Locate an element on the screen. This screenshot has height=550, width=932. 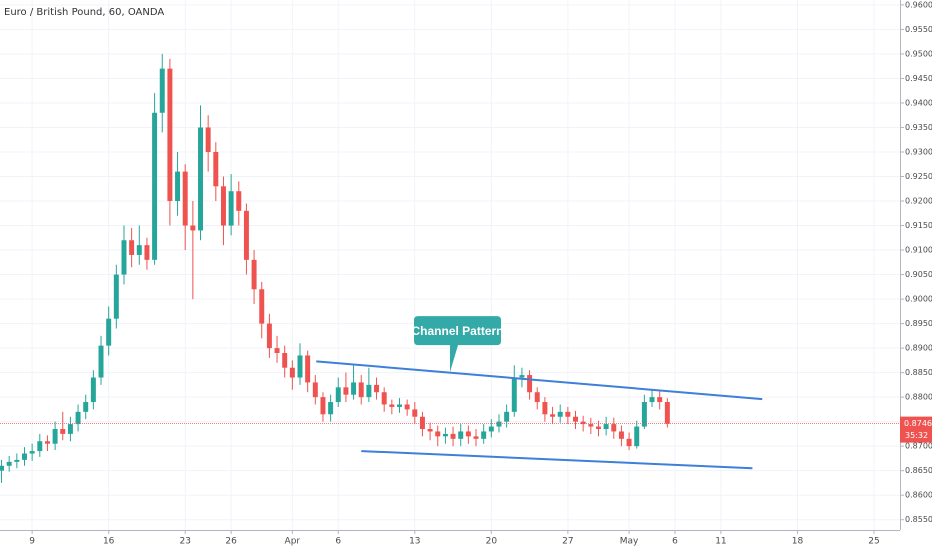
x-tick-label: 18 is located at coordinates (798, 542).